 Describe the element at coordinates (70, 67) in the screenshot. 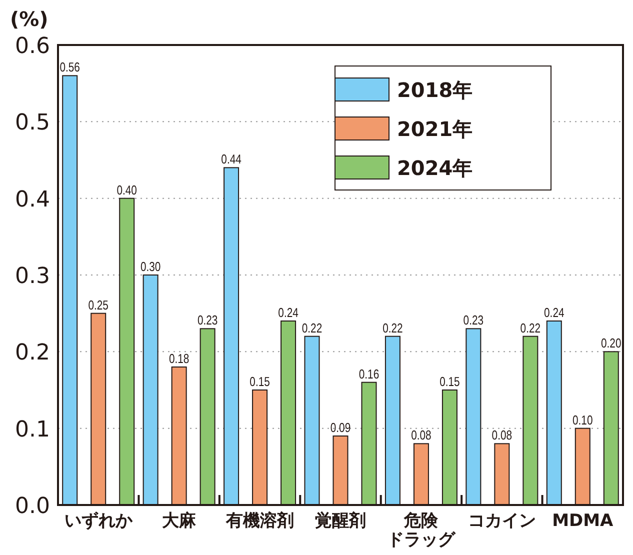

I see `data-label: 0.56` at that location.